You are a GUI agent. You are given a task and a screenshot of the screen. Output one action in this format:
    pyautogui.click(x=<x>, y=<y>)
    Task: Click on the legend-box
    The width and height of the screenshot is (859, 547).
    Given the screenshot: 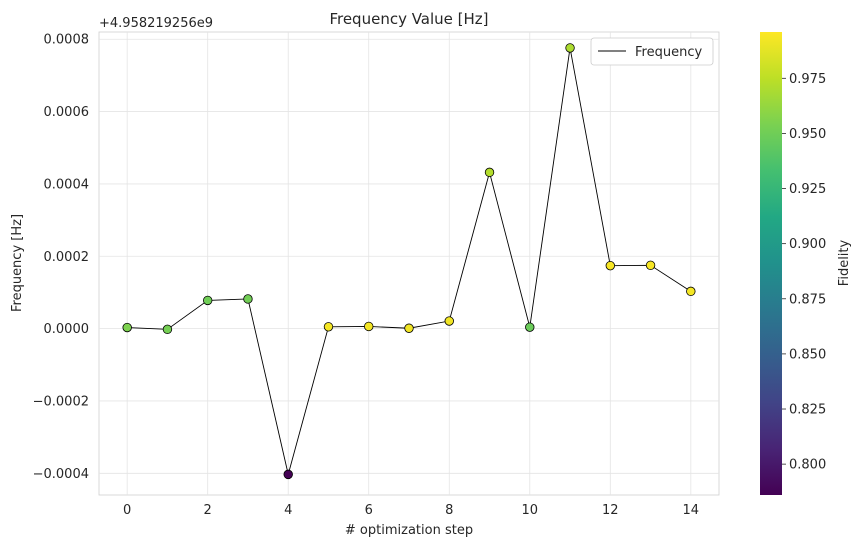 What is the action you would take?
    pyautogui.click(x=652, y=51)
    